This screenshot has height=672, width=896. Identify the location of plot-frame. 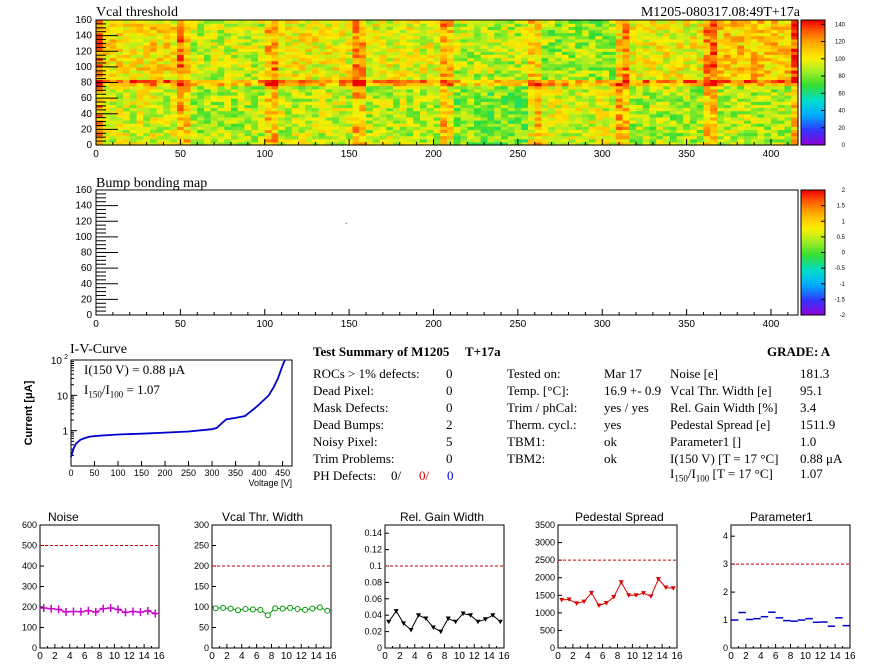
(617, 586).